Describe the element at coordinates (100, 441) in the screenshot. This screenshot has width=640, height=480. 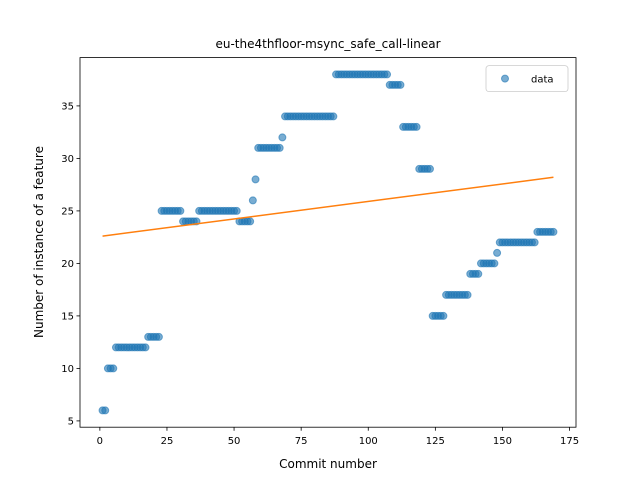
I see `x-tick-label: 0` at that location.